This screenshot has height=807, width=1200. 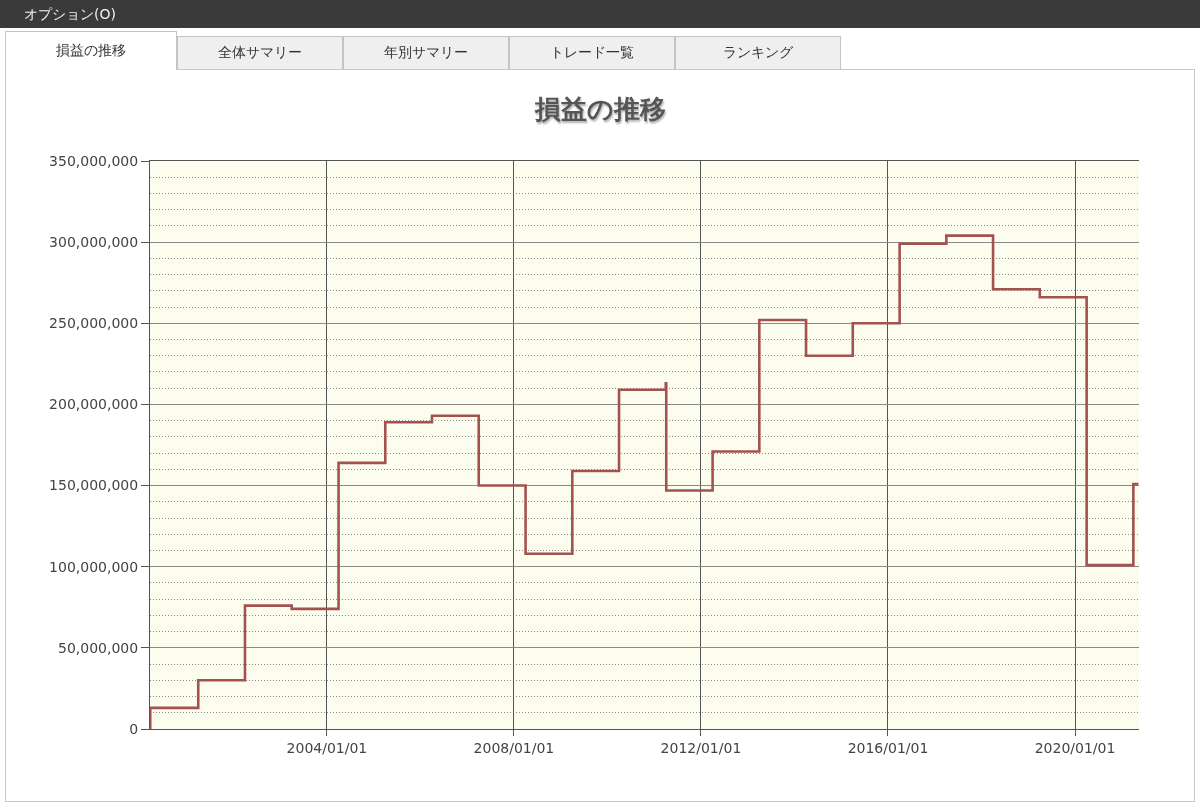 I want to click on x-tick-label: 2020/01/01, so click(x=1075, y=747).